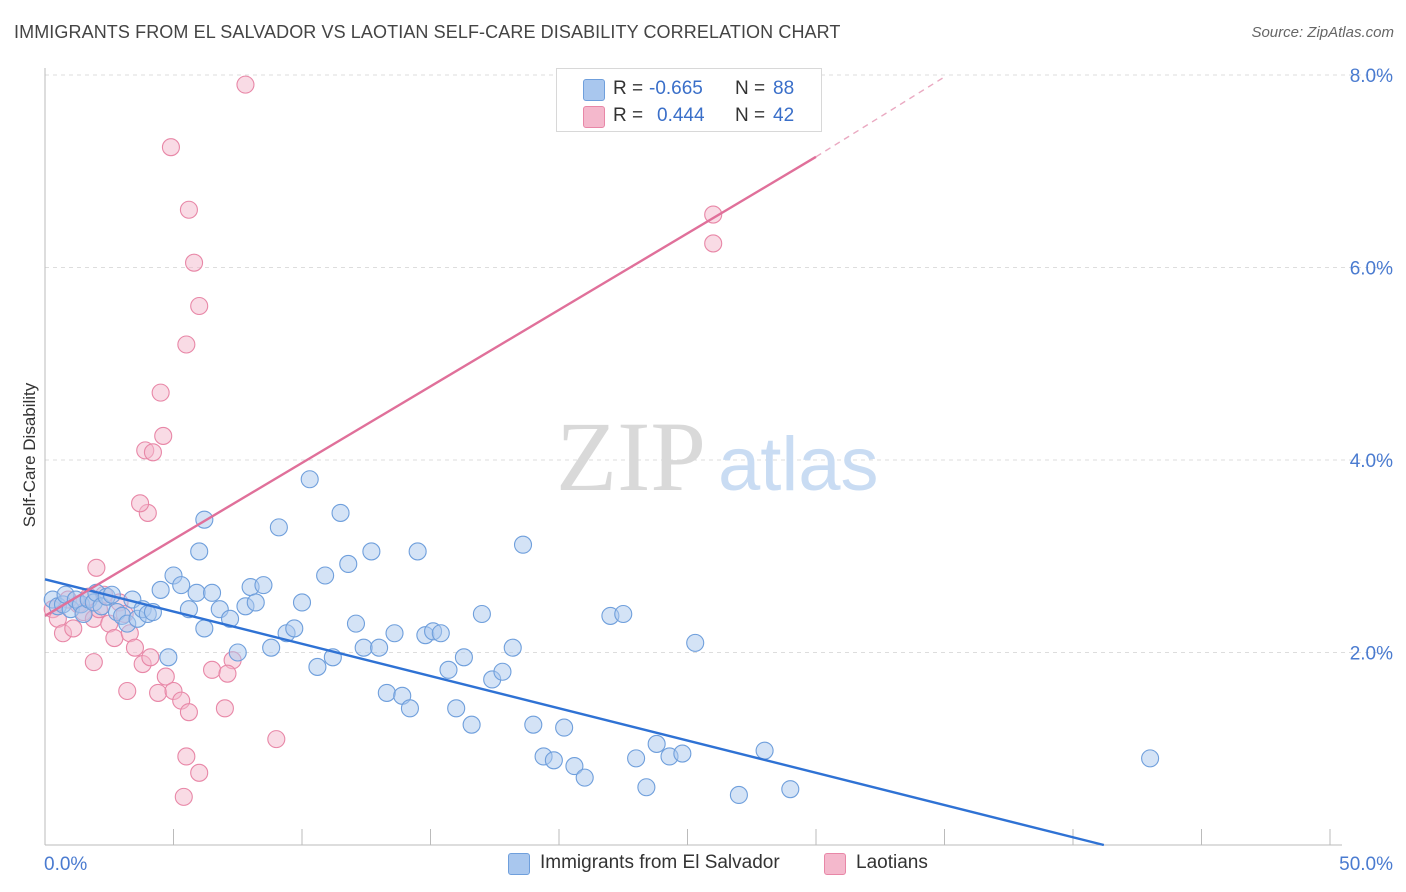 This screenshot has width=1406, height=892. Describe the element at coordinates (1366, 864) in the screenshot. I see `x-tick-label-max: 50.0%` at that location.